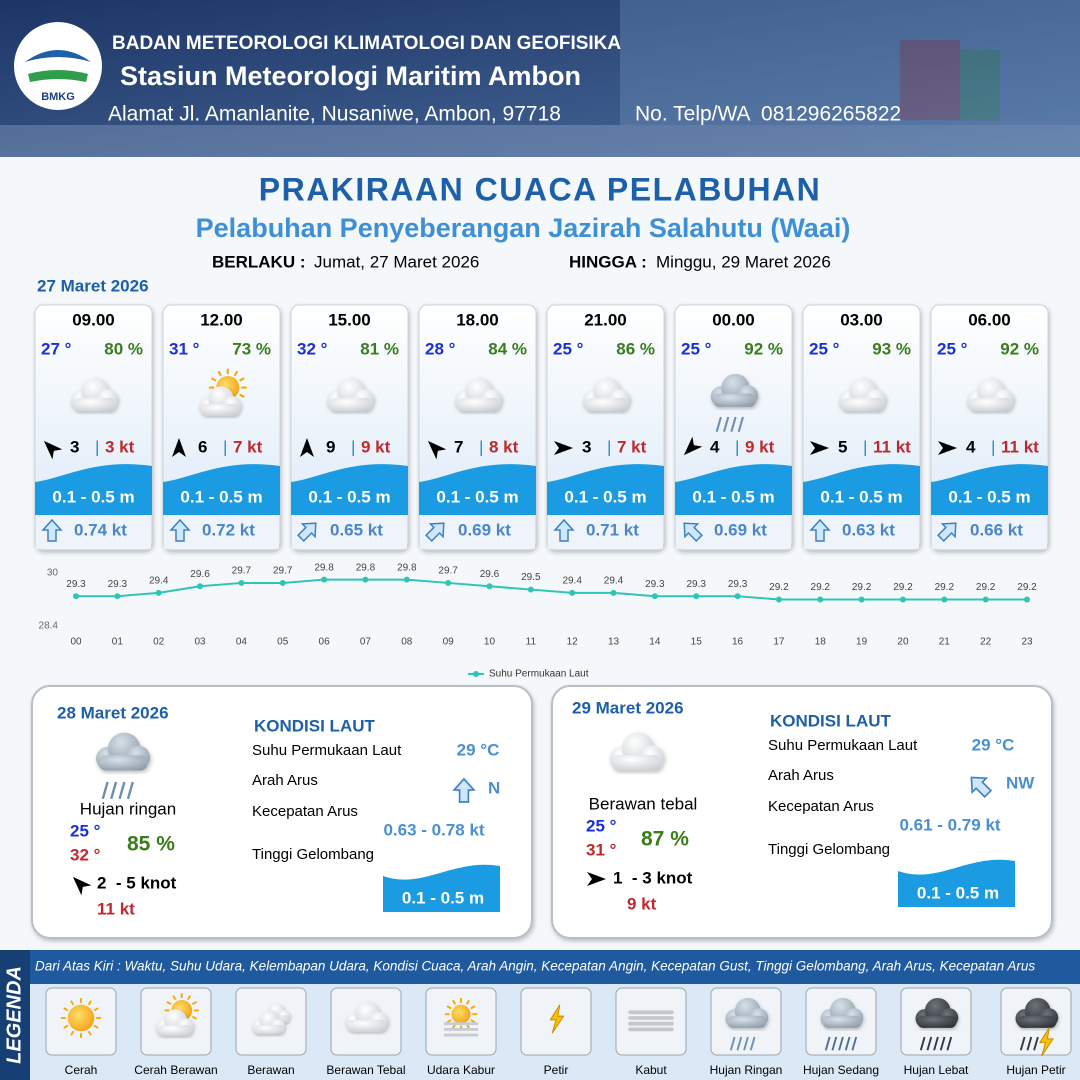 The height and width of the screenshot is (1080, 1080). Describe the element at coordinates (540, 78) in the screenshot. I see `header-decoration` at that location.